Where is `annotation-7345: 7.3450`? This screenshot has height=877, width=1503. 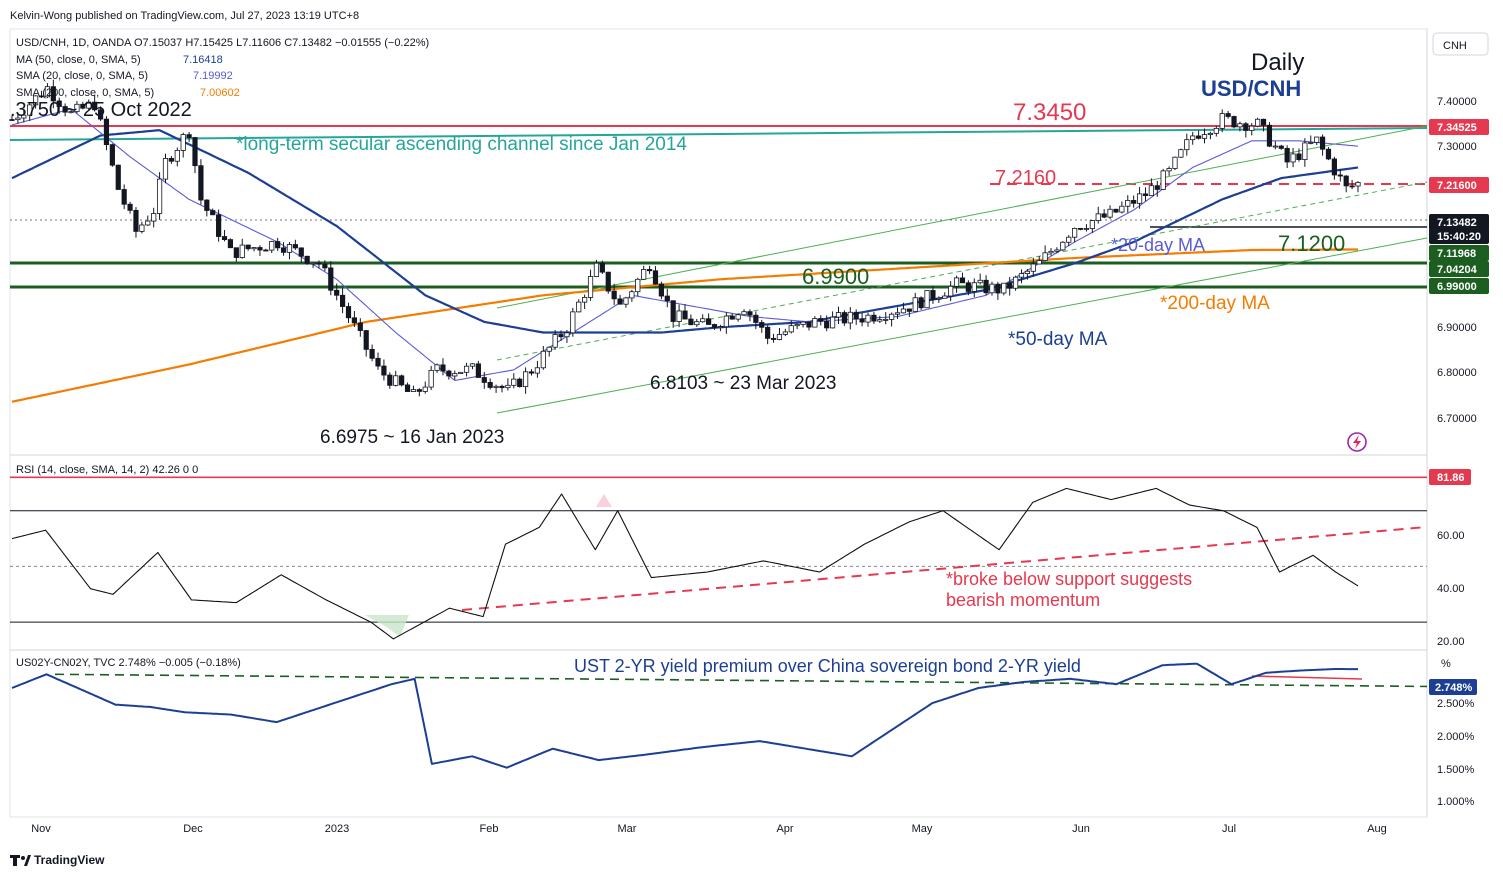
annotation-7345: 7.3450 is located at coordinates (1049, 112).